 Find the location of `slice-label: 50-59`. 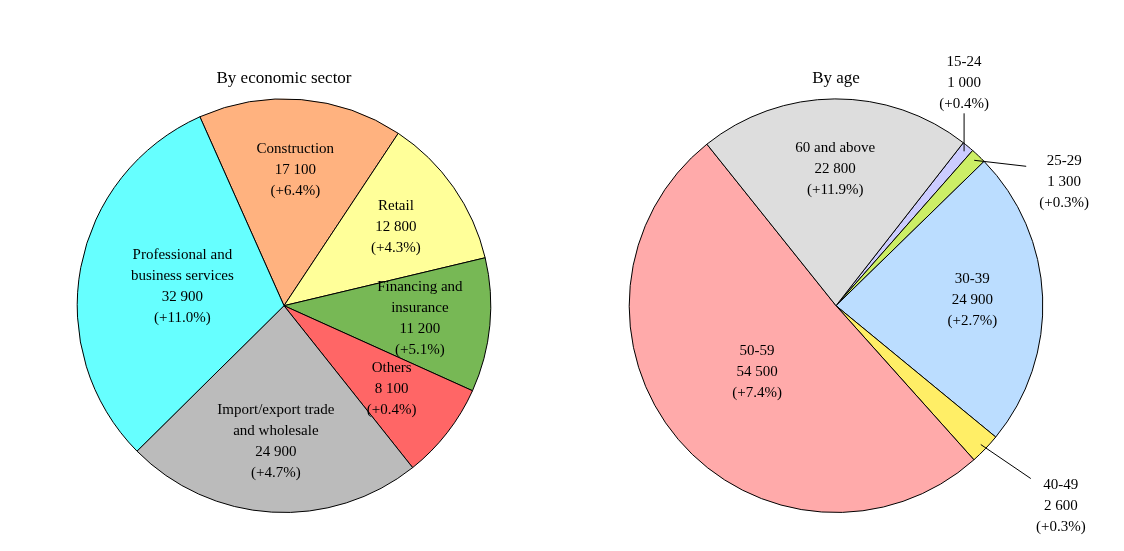

slice-label: 50-59 is located at coordinates (757, 350).